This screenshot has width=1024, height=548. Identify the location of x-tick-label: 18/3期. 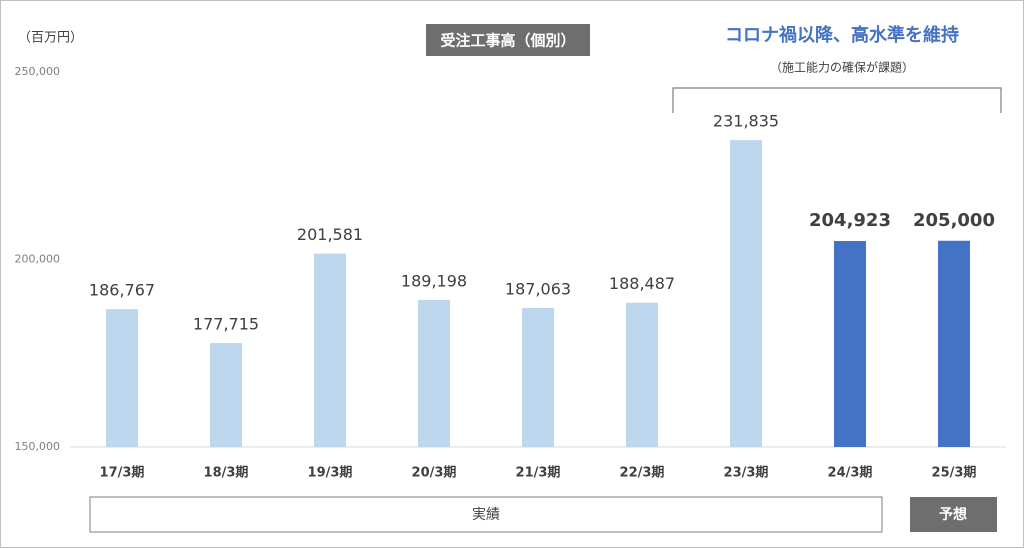
(226, 473).